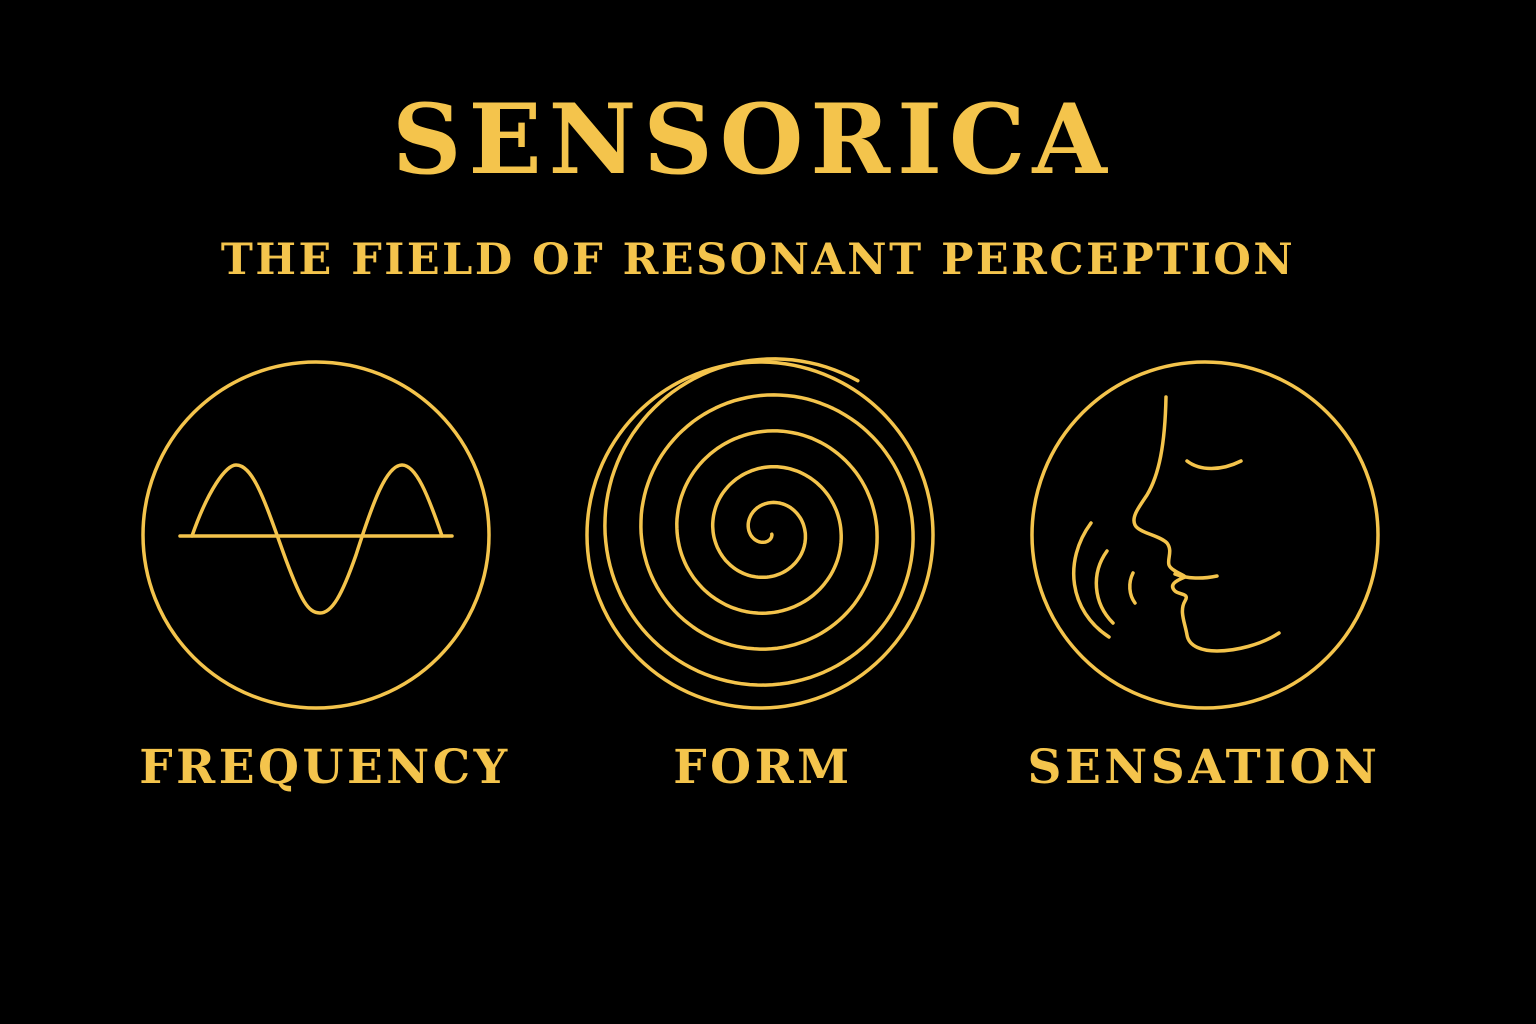  What do you see at coordinates (763, 767) in the screenshot?
I see `label-form: FORM` at bounding box center [763, 767].